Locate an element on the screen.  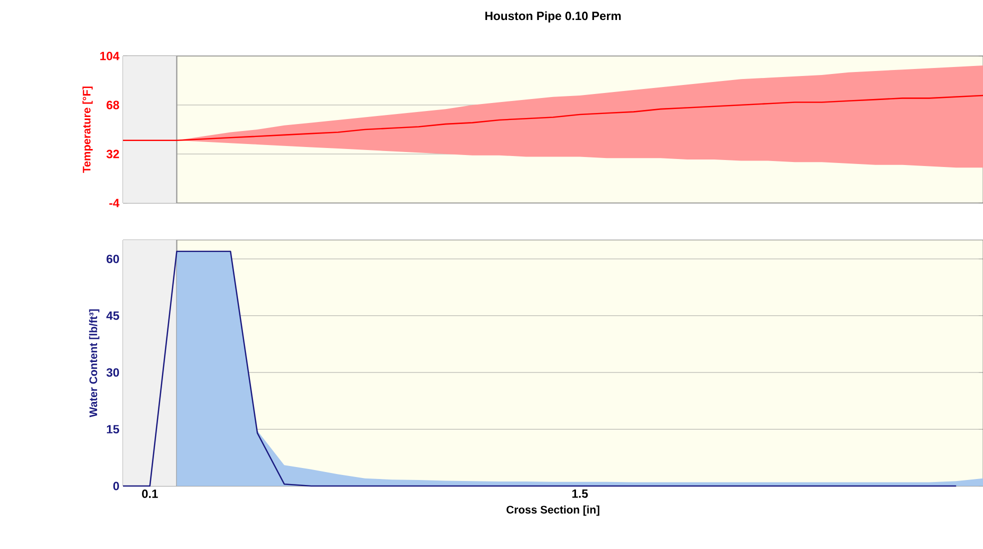
y-tick-label: -4 is located at coordinates (114, 203).